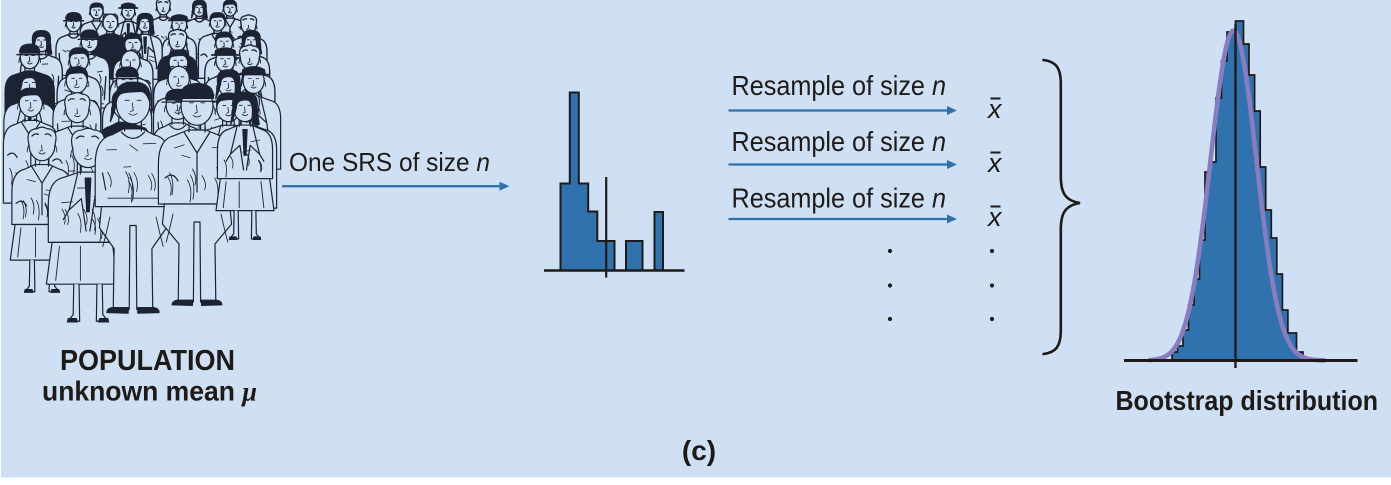 Image resolution: width=1391 pixels, height=485 pixels. Describe the element at coordinates (149, 391) in the screenshot. I see `svg-text: unknown mean μ` at that location.